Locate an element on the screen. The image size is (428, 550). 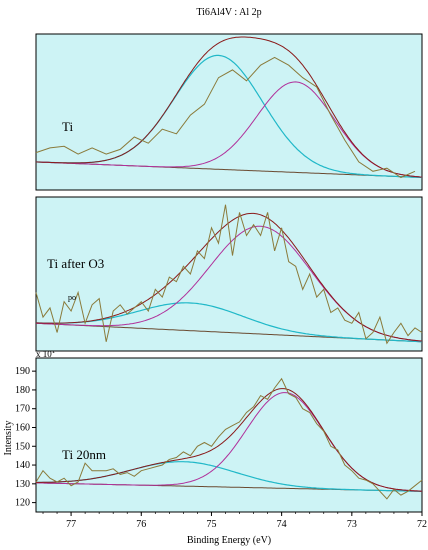
panel-1-label: Ti is located at coordinates (67, 126).